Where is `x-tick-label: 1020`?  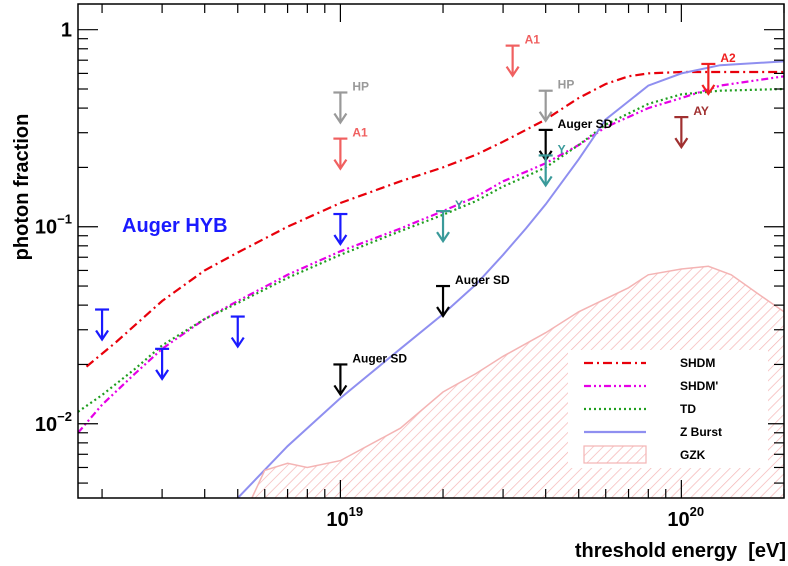 x-tick-label: 1020 is located at coordinates (685, 517).